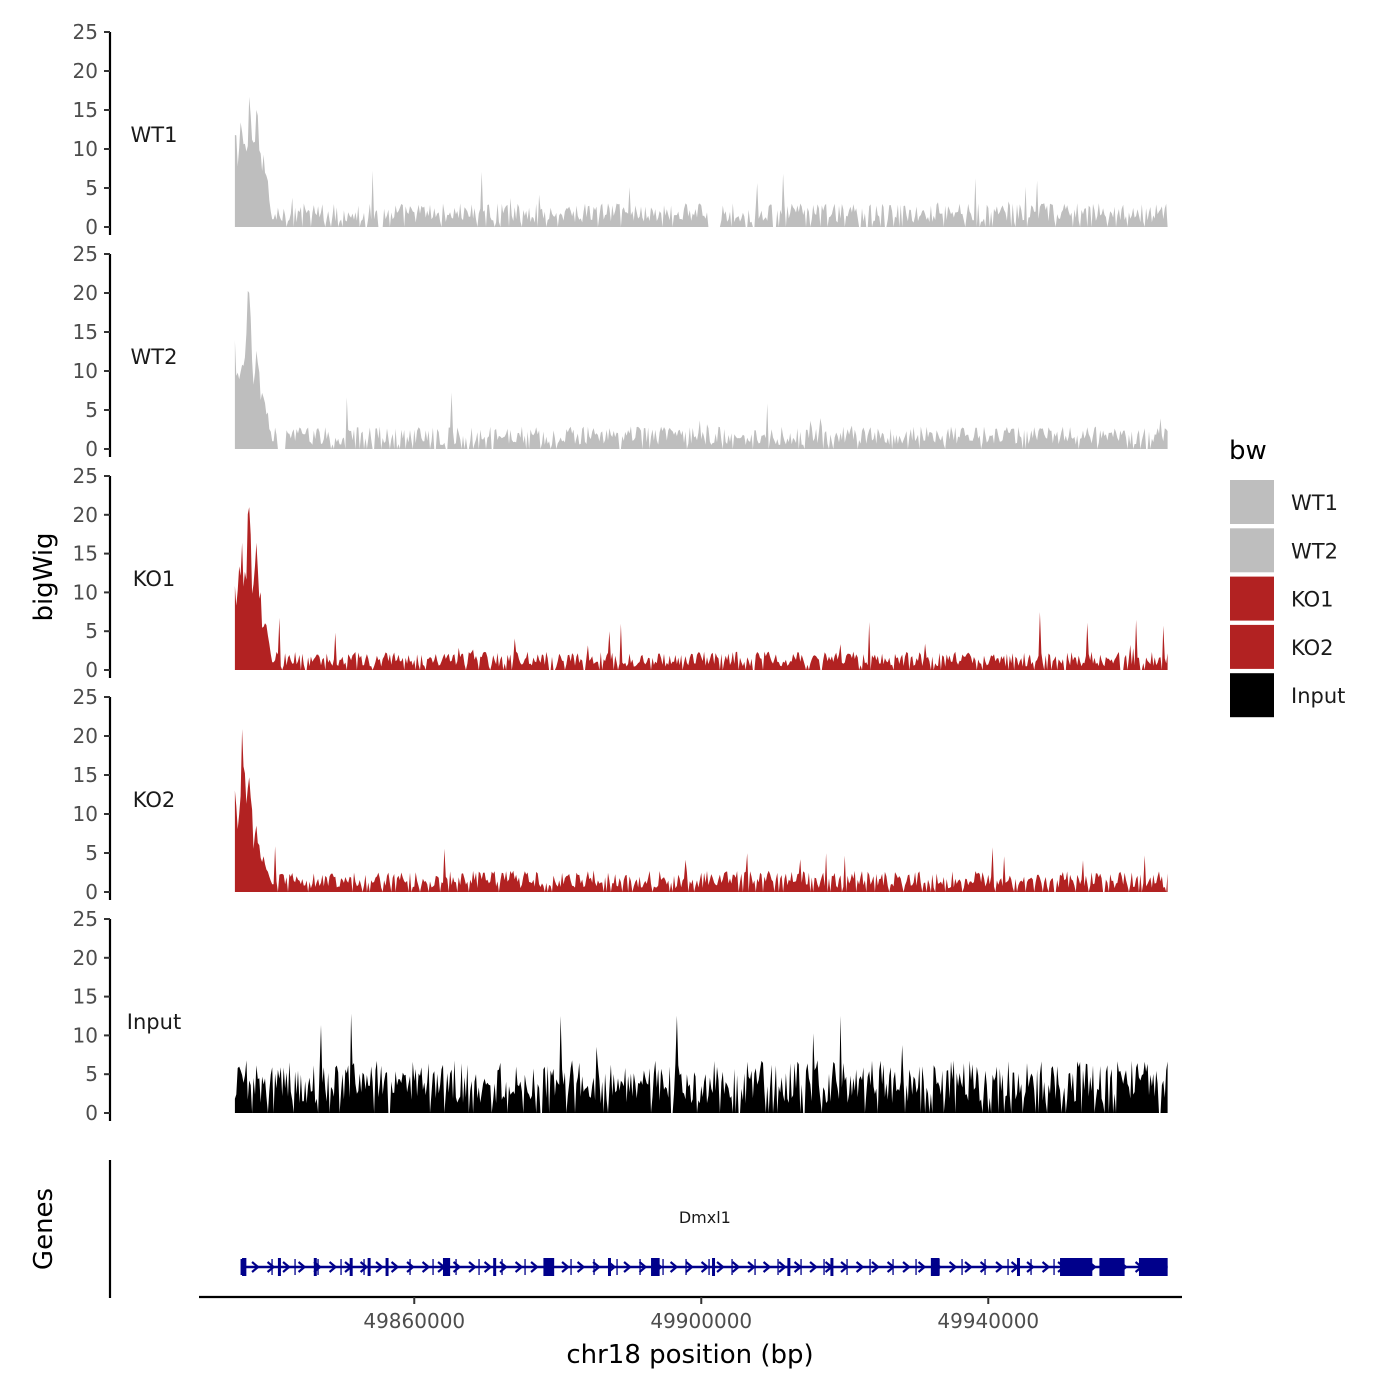 This screenshot has width=1400, height=1400. I want to click on signal-area-wt2, so click(701, 369).